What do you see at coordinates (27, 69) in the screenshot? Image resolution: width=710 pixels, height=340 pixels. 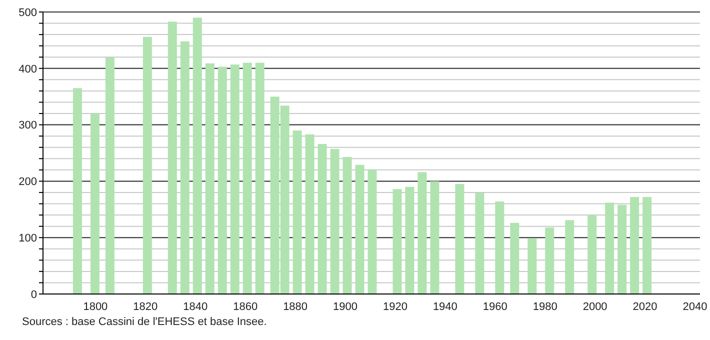 I see `y-tick-label: 400` at bounding box center [27, 69].